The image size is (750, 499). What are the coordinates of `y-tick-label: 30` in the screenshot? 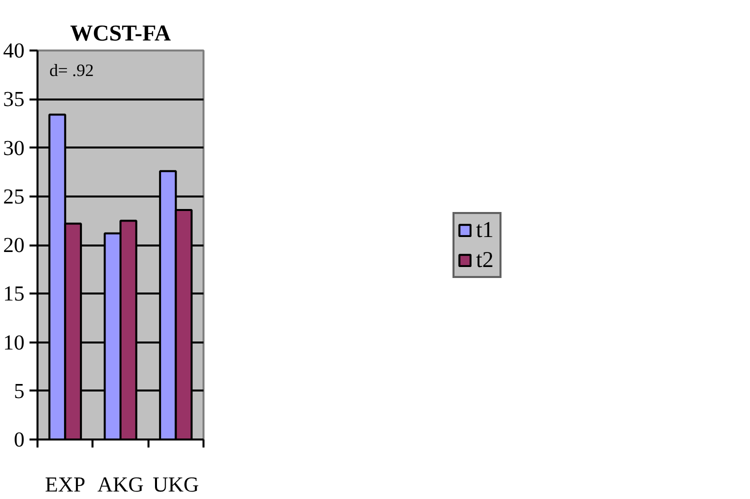 It's located at (13, 148).